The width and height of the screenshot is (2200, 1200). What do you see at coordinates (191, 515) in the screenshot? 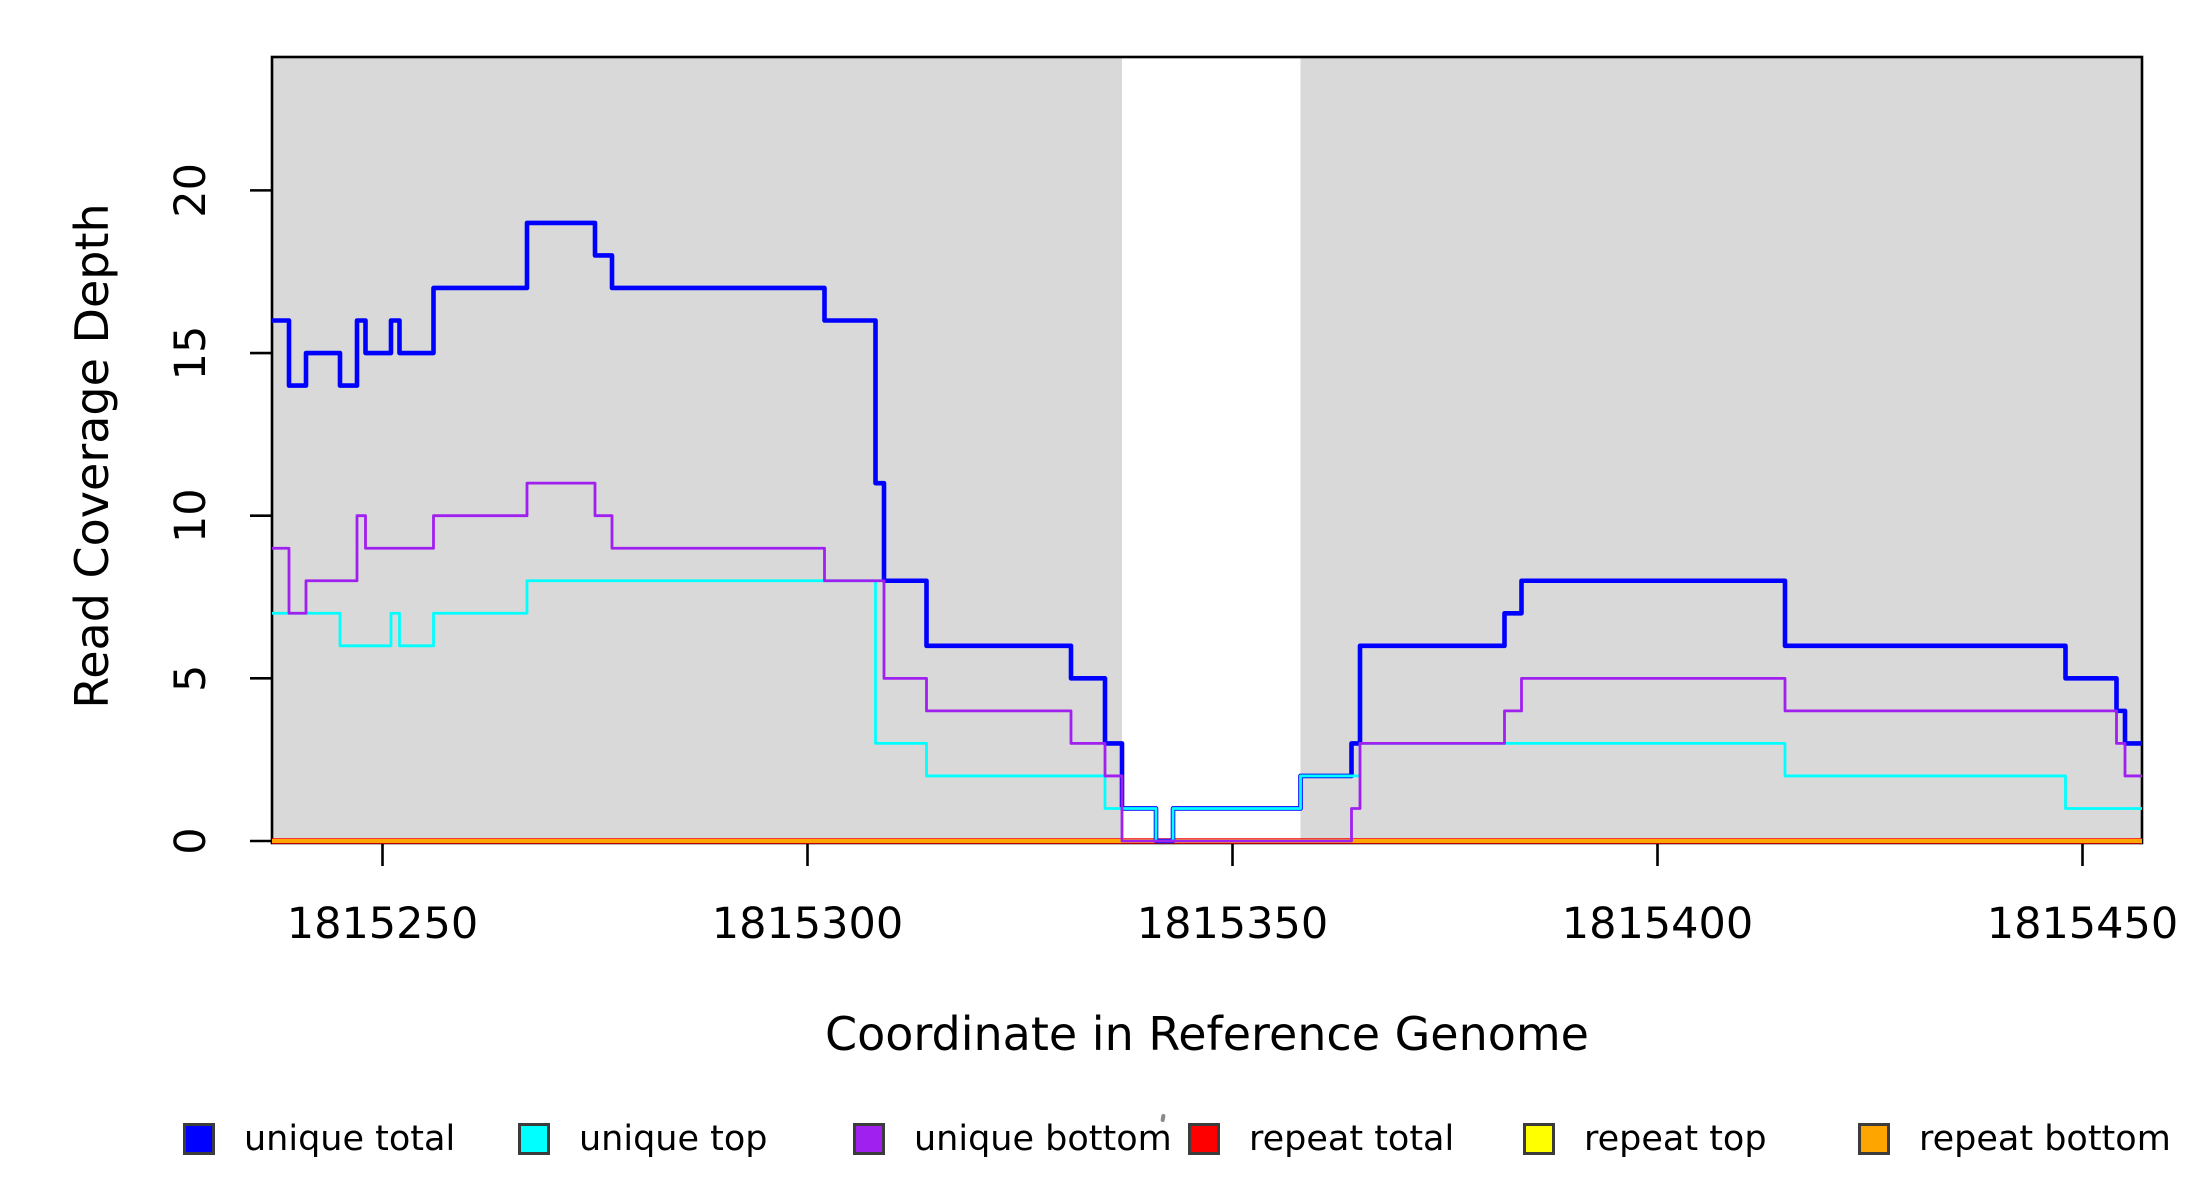
I see `y-tick-label: 10` at bounding box center [191, 515].